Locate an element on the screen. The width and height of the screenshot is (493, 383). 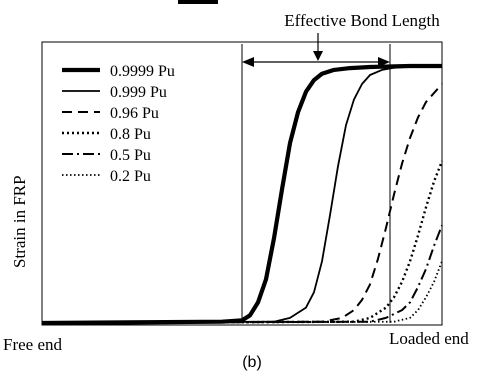
arrowhead-down-icon is located at coordinates (318, 56).